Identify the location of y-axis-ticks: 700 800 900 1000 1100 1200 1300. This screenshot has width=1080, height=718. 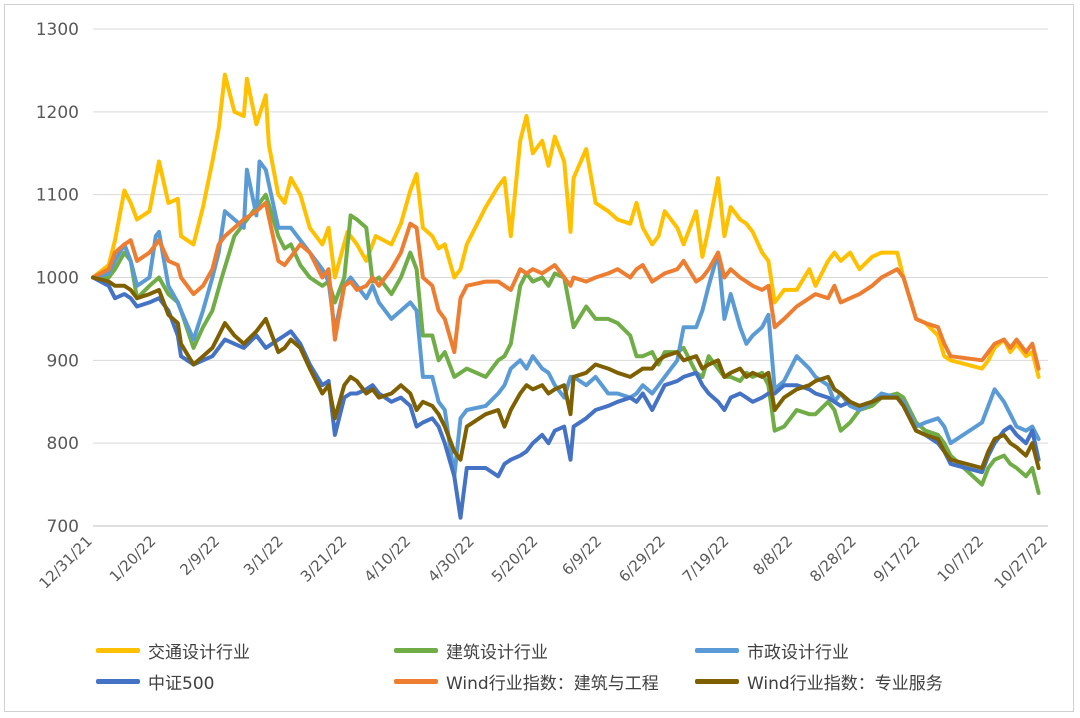
(57, 278).